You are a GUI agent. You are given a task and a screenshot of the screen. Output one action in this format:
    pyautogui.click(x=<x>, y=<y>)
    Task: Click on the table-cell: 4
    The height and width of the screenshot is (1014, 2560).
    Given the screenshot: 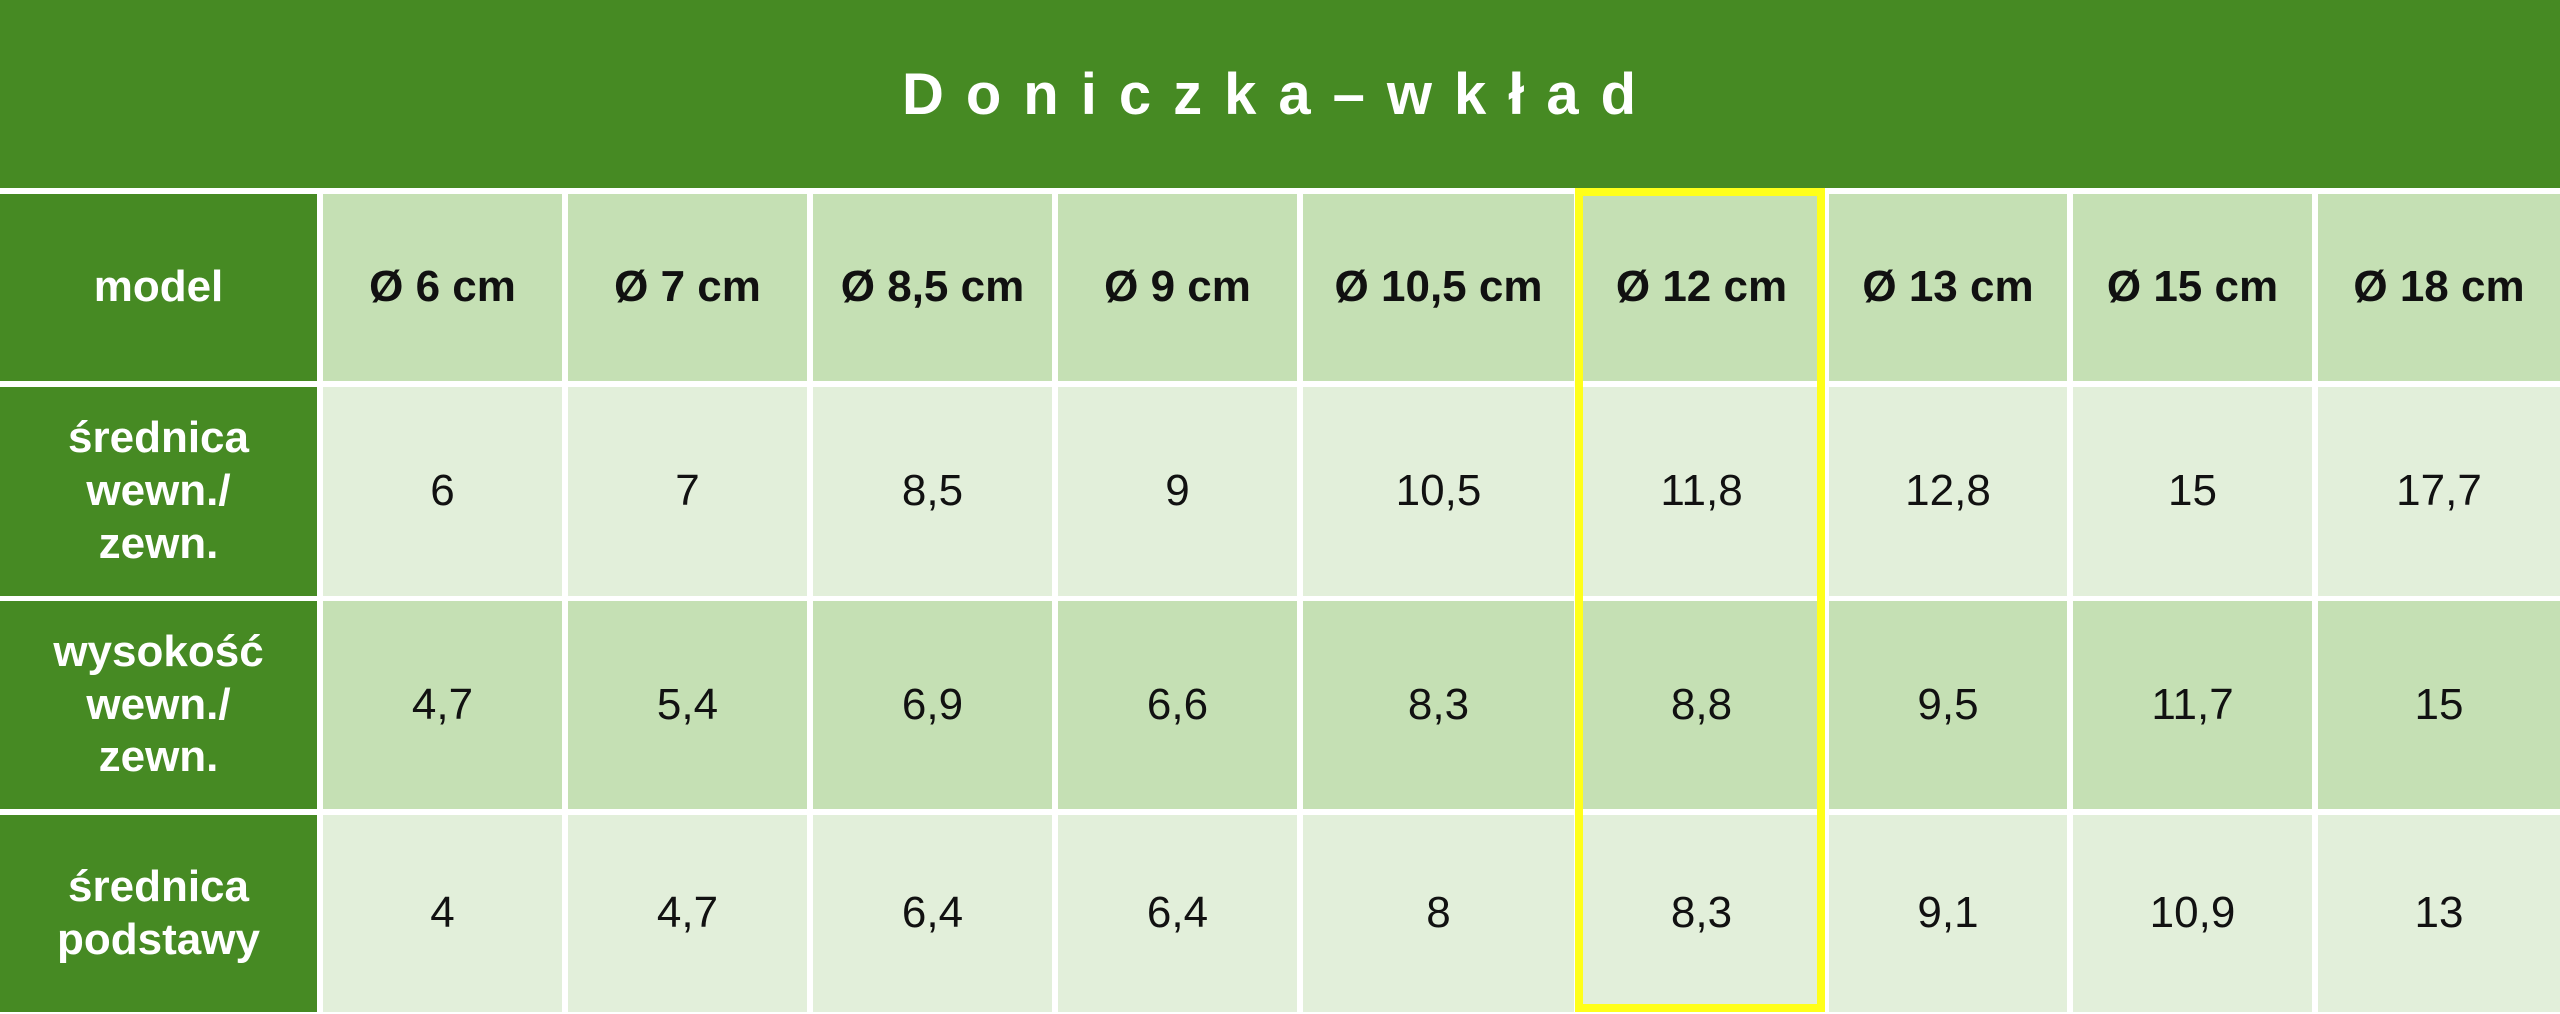 What is the action you would take?
    pyautogui.click(x=442, y=913)
    